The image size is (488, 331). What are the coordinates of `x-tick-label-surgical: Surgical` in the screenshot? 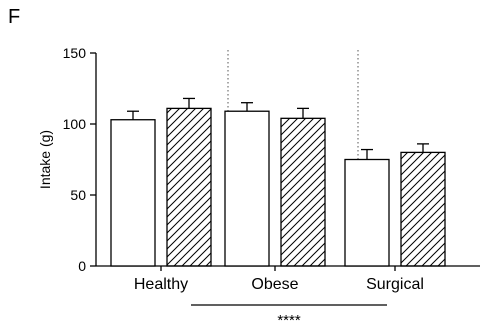 It's located at (395, 284).